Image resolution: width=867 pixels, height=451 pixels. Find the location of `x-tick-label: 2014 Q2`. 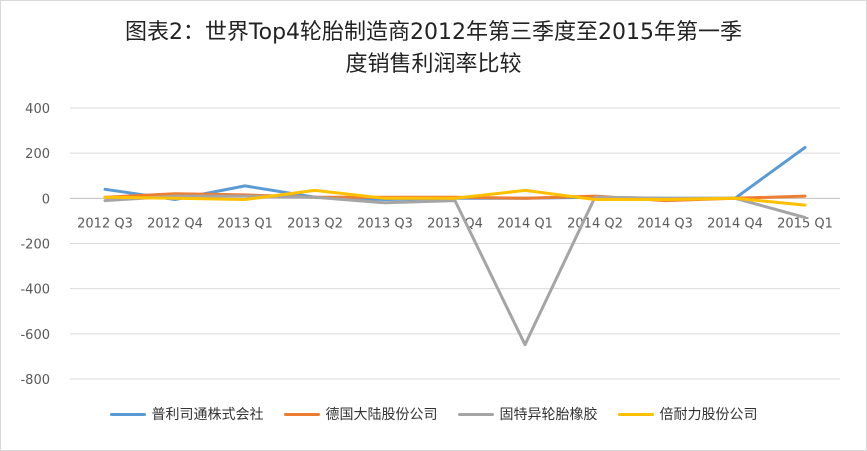

x-tick-label: 2014 Q2 is located at coordinates (595, 223).